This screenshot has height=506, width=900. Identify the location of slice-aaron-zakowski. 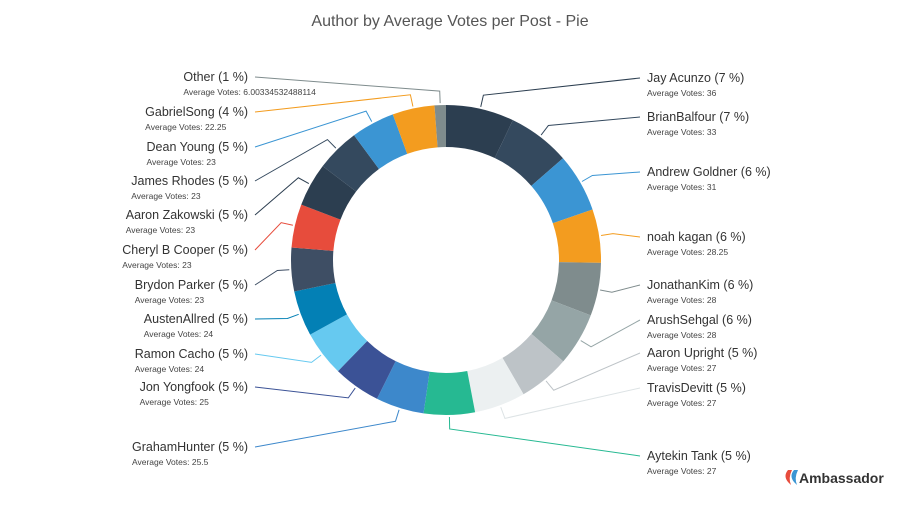
(329, 193).